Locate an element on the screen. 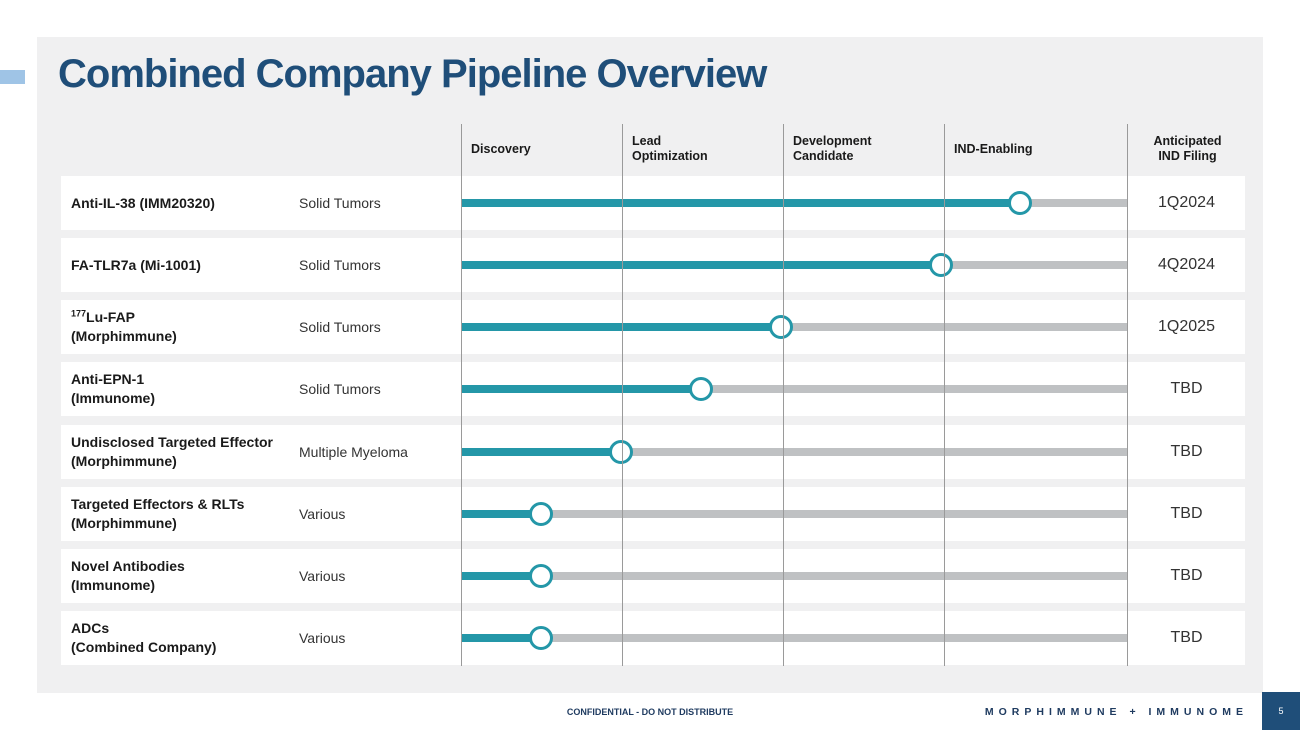 This screenshot has width=1300, height=730. column-header-anticipated-ind-filing: Anticipated IND Filing is located at coordinates (1187, 149).